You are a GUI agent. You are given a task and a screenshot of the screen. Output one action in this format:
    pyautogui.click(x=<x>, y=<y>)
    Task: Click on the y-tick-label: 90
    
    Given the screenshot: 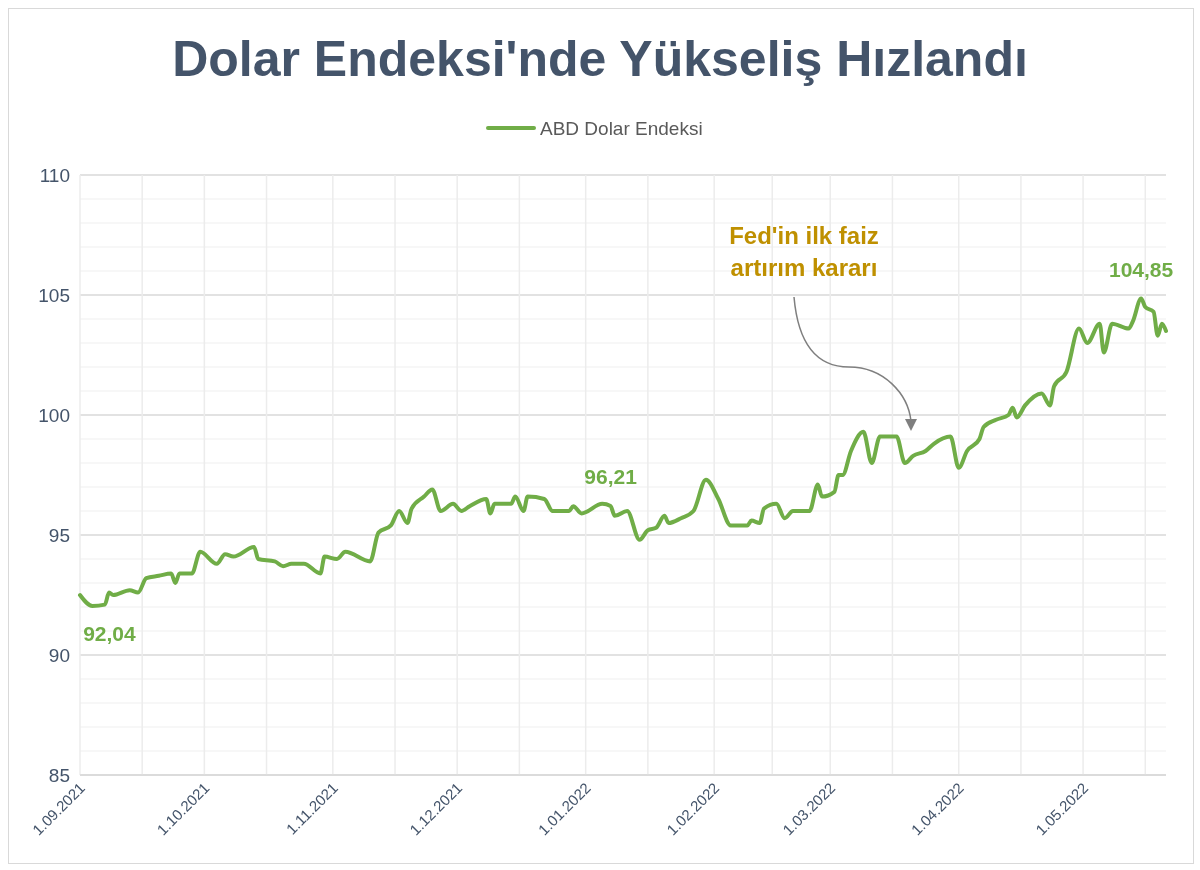 What is the action you would take?
    pyautogui.click(x=59, y=655)
    